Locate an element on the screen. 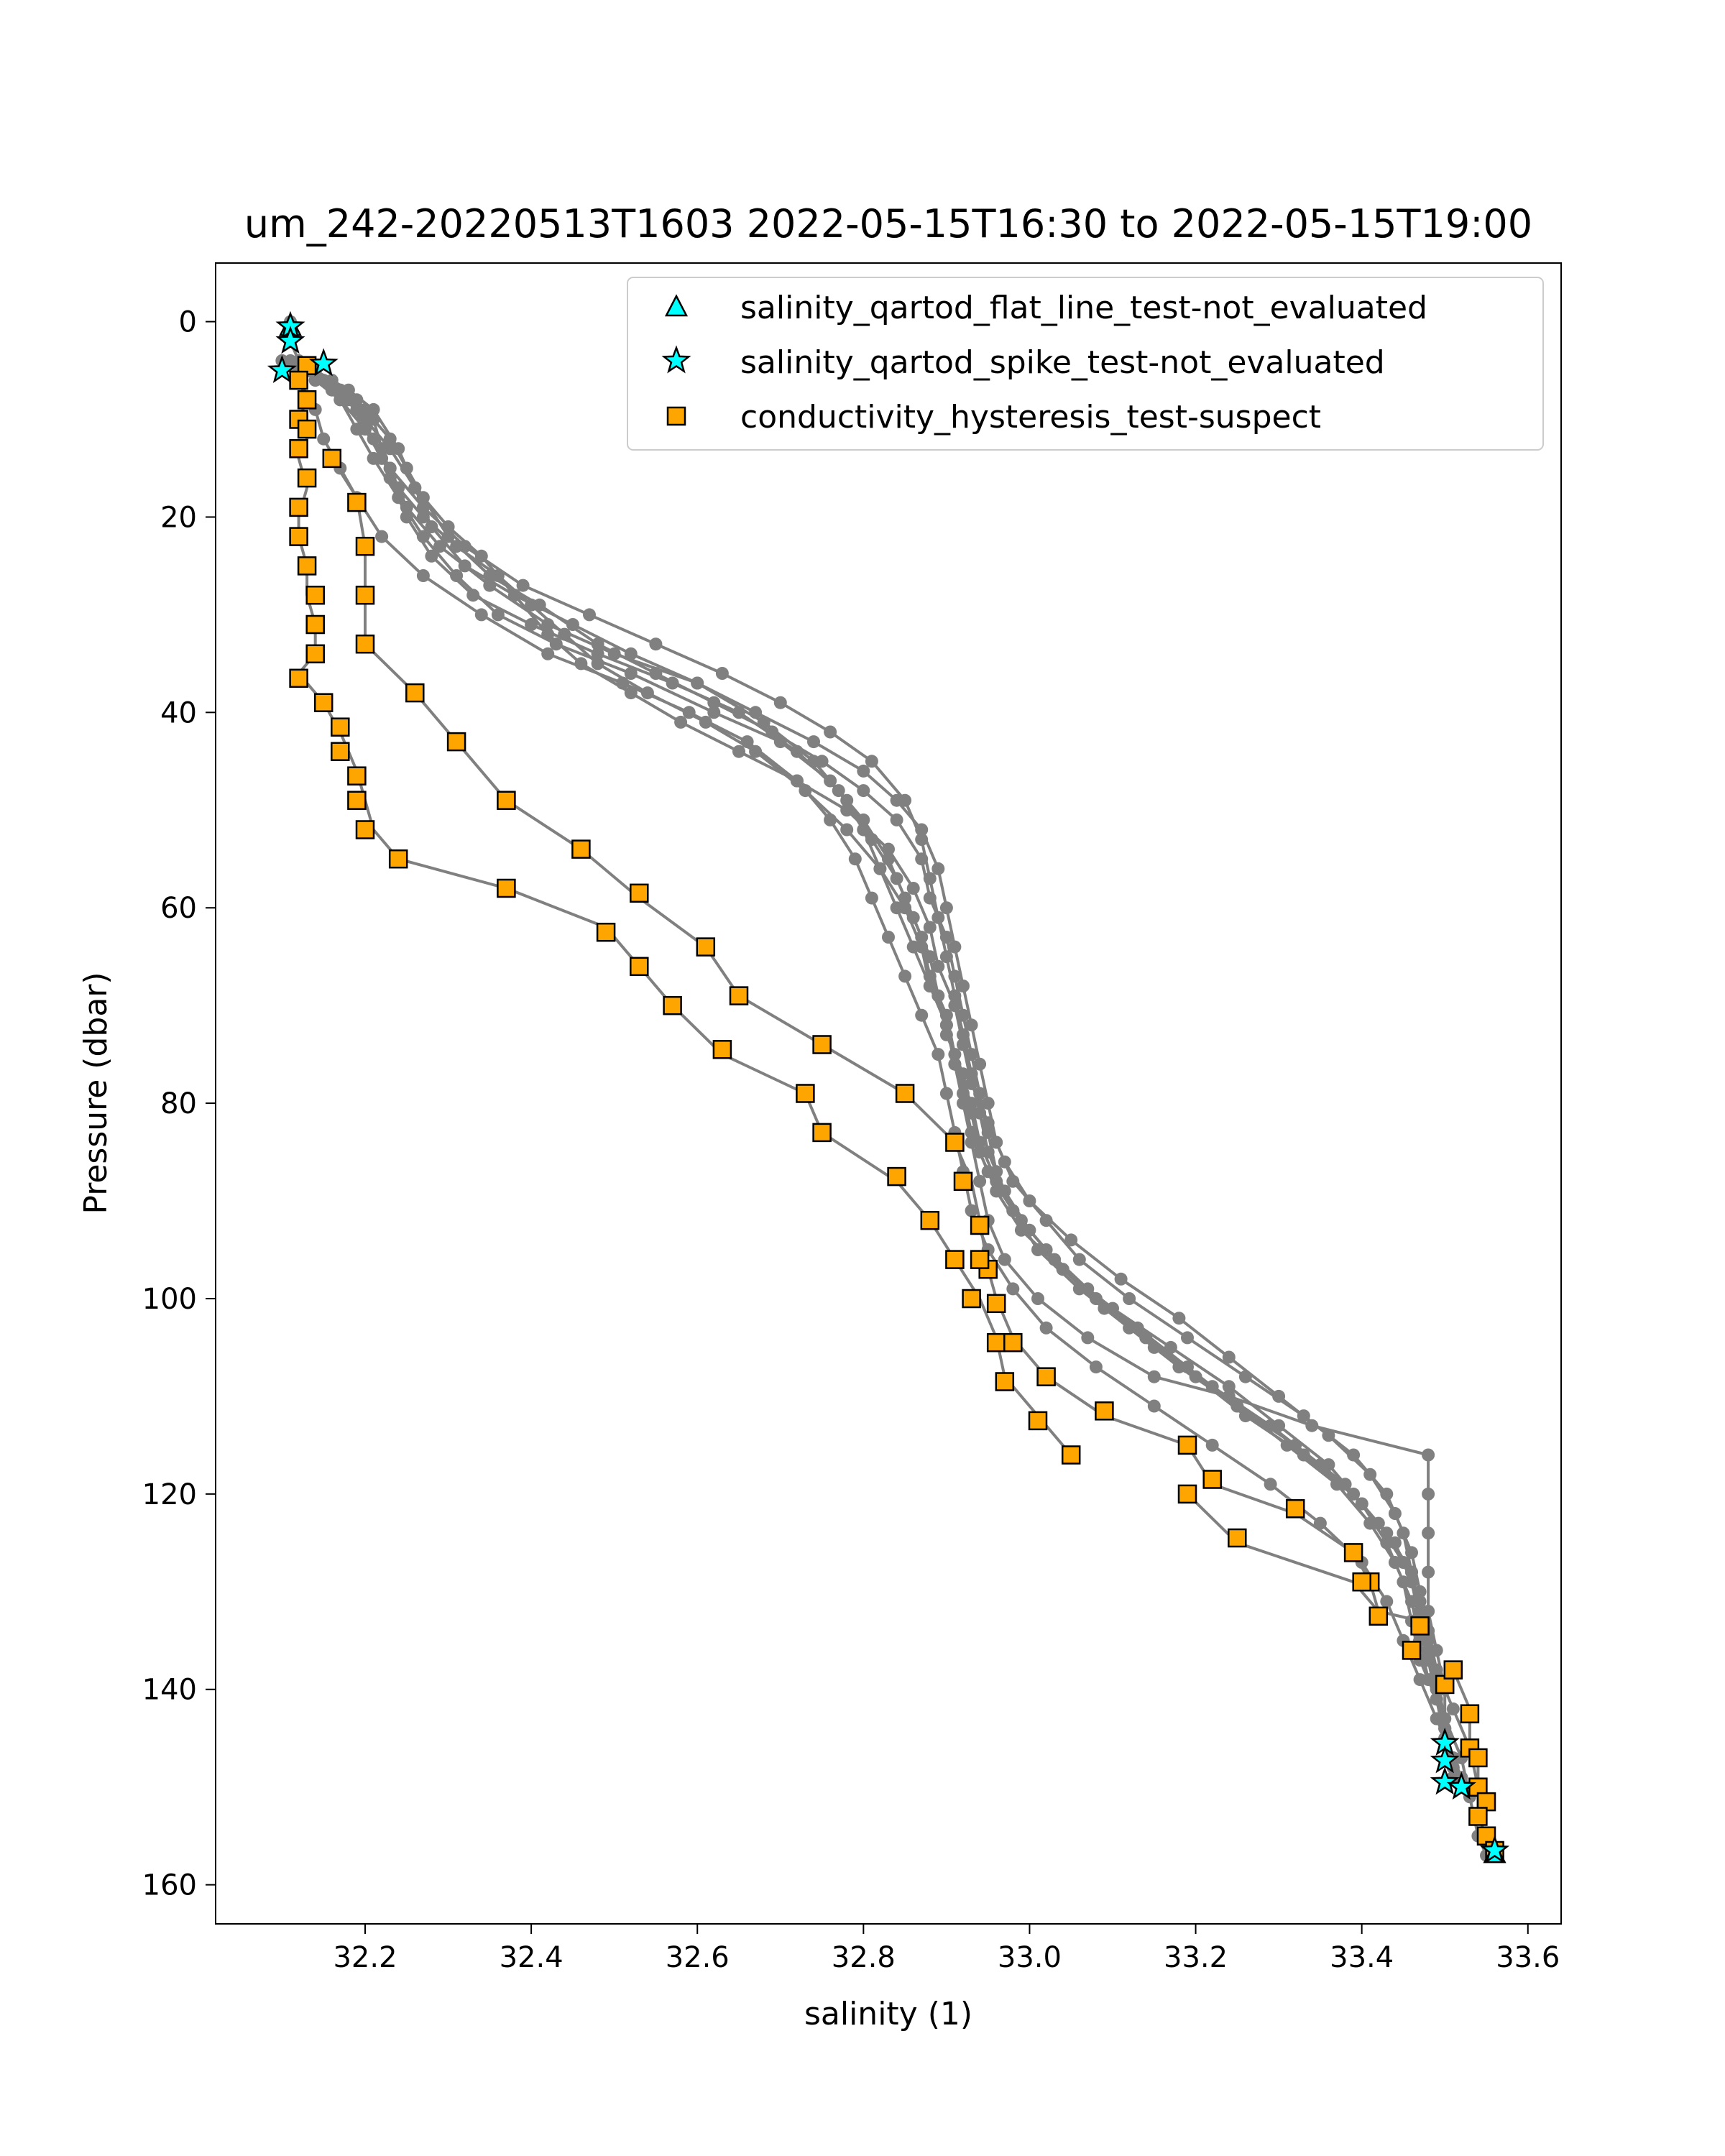 The image size is (1725, 2156). x-axis-ticks: 32.2 32.4 32.6 32.8 33.0 33.2 33.4 33.6 is located at coordinates (946, 1949).